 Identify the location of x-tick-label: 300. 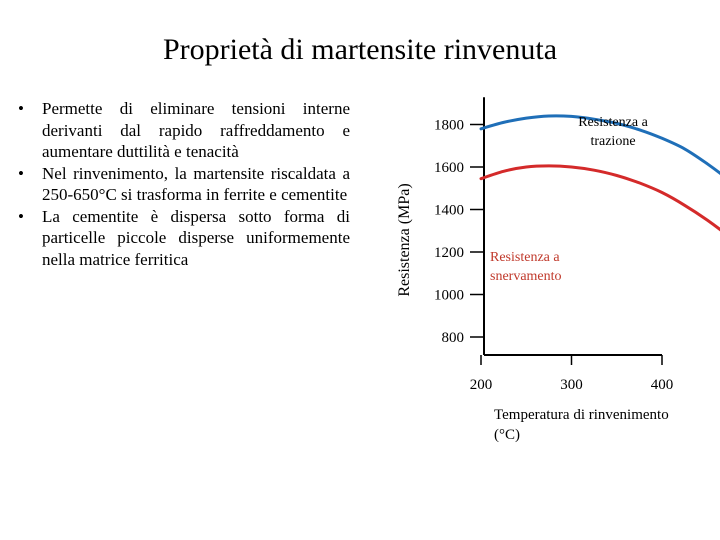
(571, 385).